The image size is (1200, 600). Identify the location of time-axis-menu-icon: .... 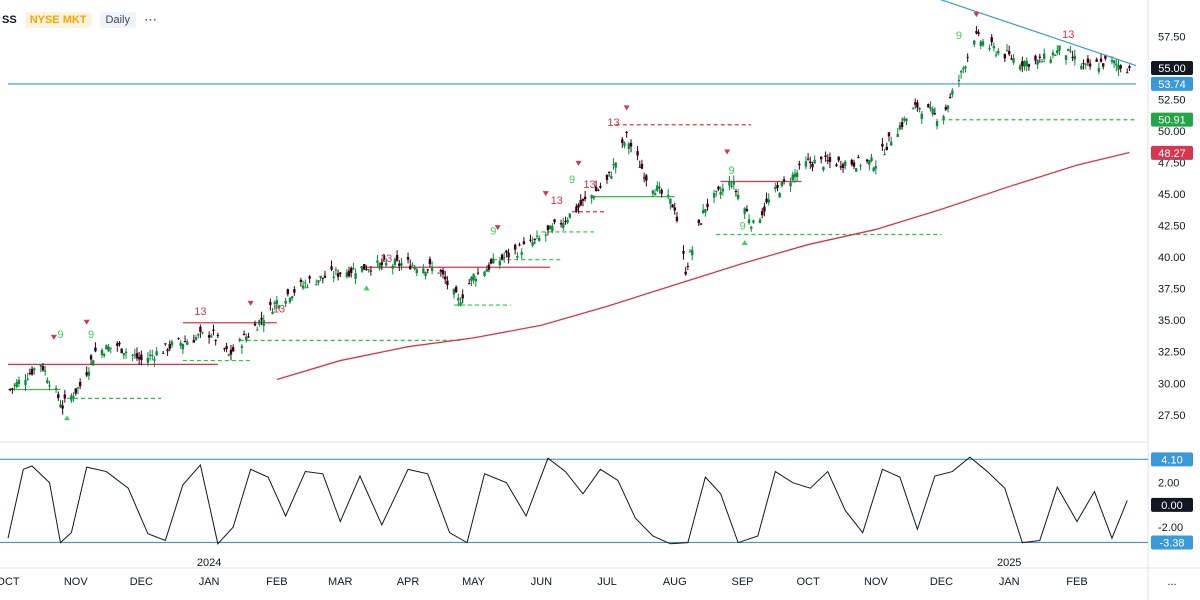
(1171, 582).